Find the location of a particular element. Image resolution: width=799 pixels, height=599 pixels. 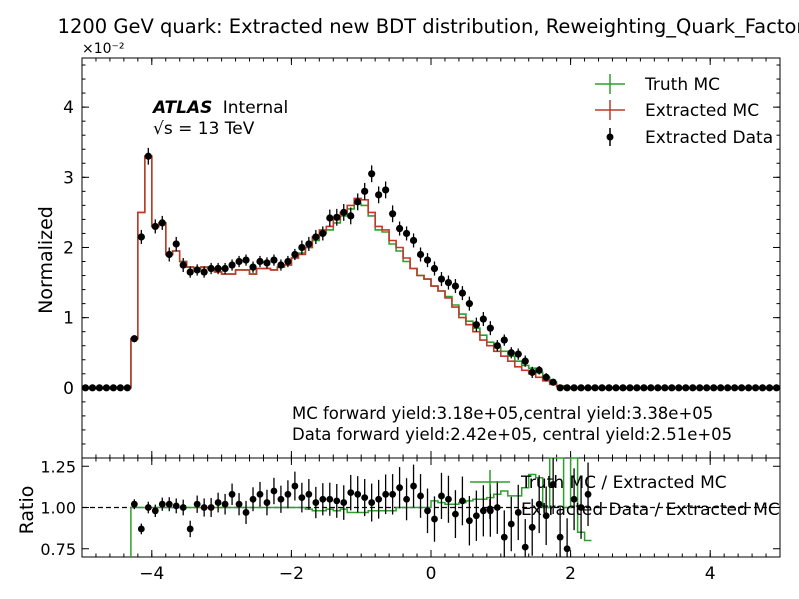

atlas-status: Internal is located at coordinates (256, 108).